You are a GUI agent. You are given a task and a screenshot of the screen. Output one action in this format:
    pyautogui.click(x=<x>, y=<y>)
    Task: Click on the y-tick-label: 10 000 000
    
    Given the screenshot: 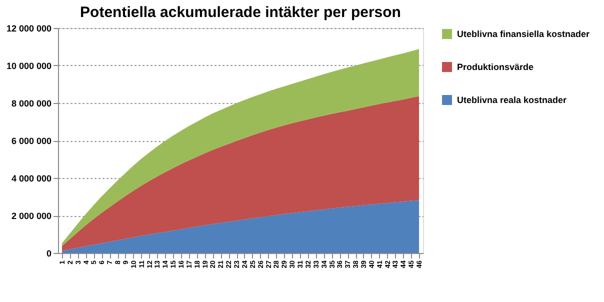 What is the action you would take?
    pyautogui.click(x=29, y=66)
    